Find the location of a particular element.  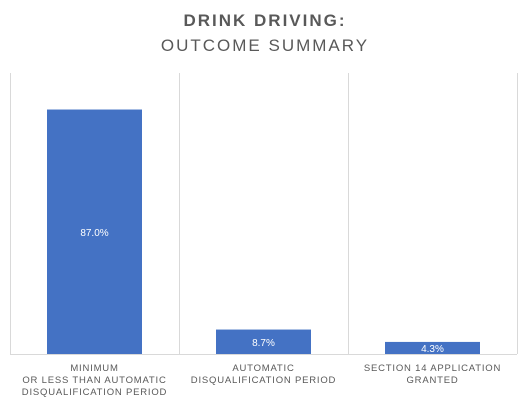

chart-title: DRINK DRIVING: is located at coordinates (264, 20).